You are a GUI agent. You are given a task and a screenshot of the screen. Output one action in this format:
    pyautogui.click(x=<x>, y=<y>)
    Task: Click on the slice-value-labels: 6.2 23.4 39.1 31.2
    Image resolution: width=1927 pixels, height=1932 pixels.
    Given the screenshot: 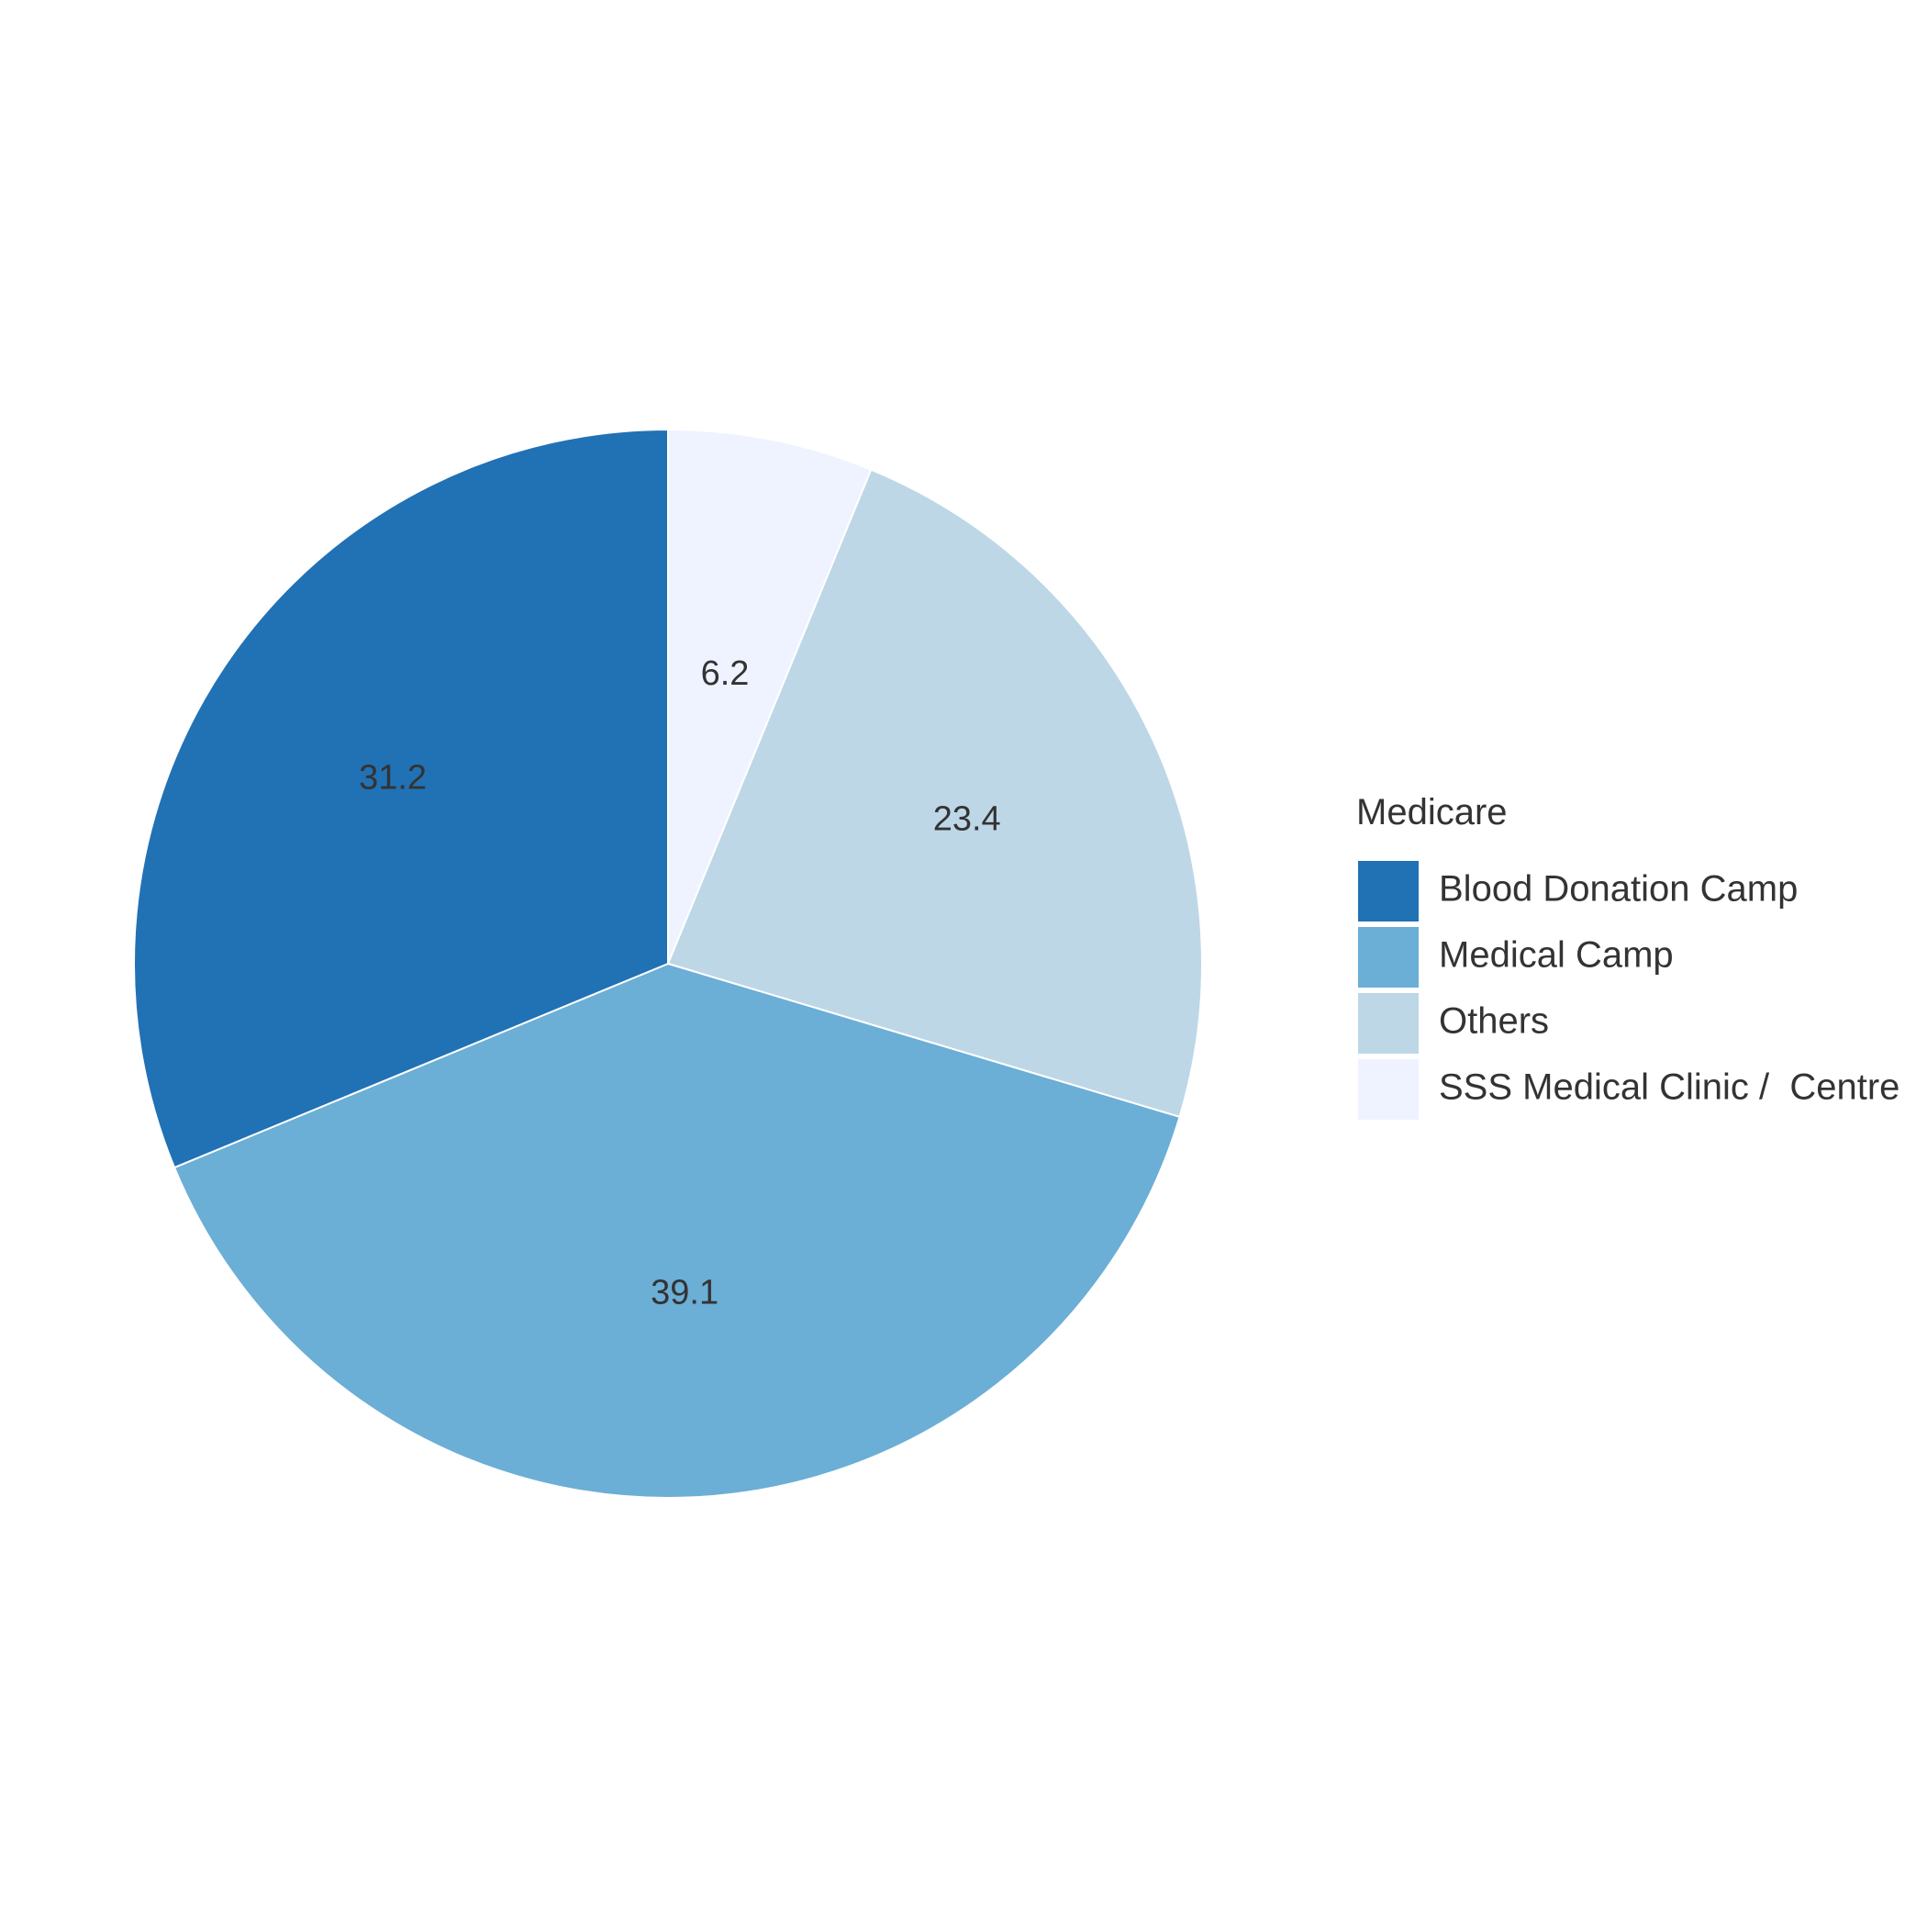 What is the action you would take?
    pyautogui.click(x=680, y=983)
    